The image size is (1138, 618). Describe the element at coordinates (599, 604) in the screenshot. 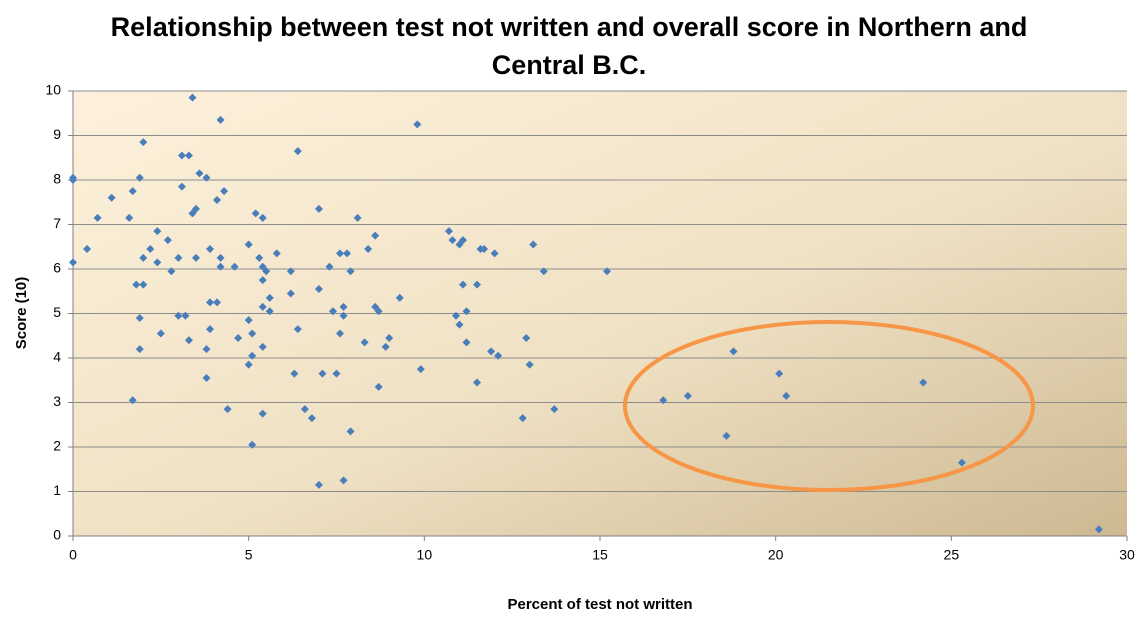

I see `x-axis-label: Percent of test not written` at that location.